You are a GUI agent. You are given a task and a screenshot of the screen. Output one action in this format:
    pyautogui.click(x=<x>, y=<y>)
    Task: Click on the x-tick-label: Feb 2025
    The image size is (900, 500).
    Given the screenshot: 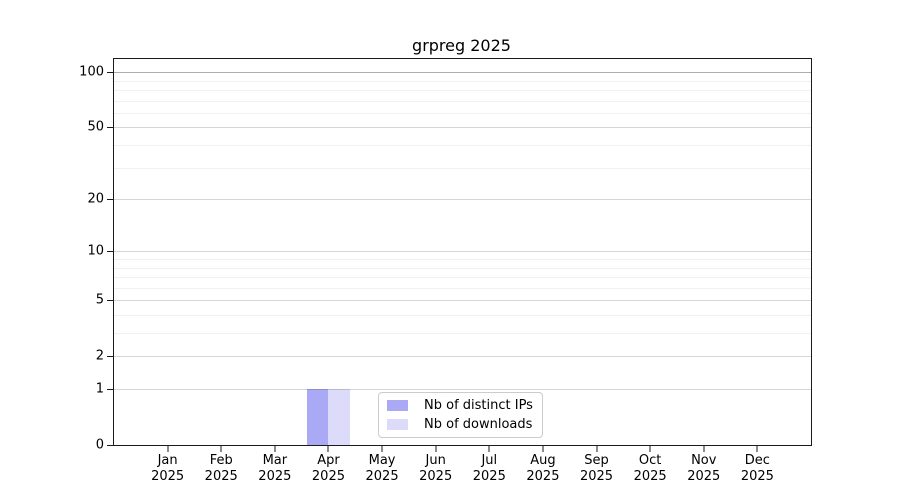 What is the action you would take?
    pyautogui.click(x=221, y=469)
    